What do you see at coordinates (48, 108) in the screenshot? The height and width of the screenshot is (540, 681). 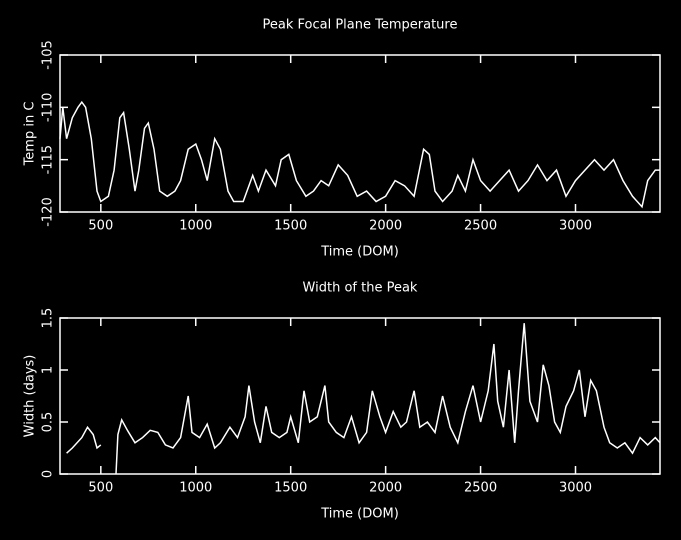 I see `y-tick-label: -110` at bounding box center [48, 108].